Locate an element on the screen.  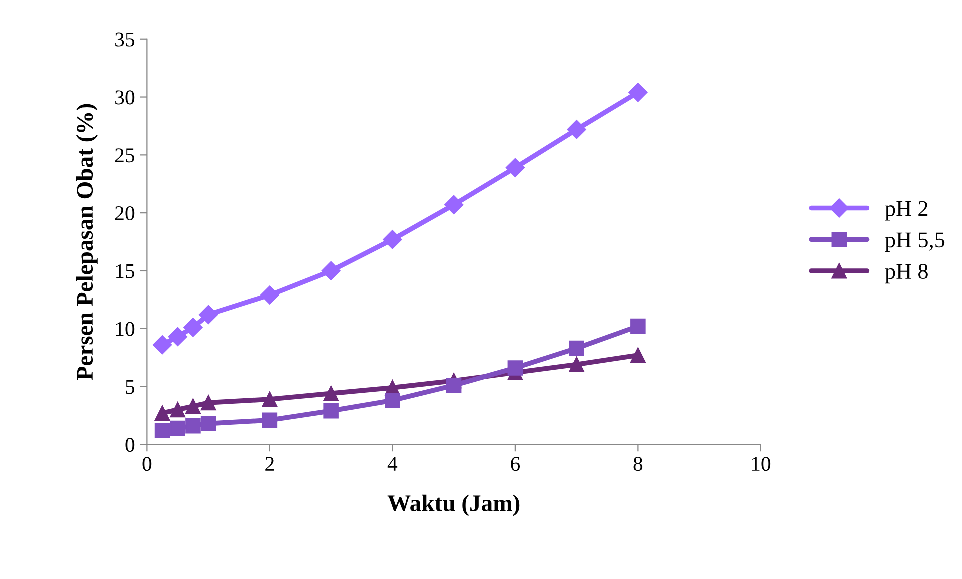
y-tick-label: 20 is located at coordinates (125, 213).